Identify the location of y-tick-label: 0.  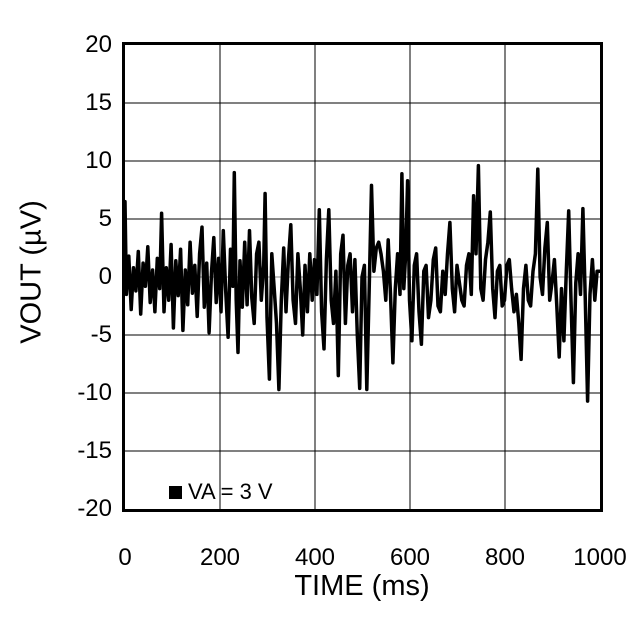
(105, 276).